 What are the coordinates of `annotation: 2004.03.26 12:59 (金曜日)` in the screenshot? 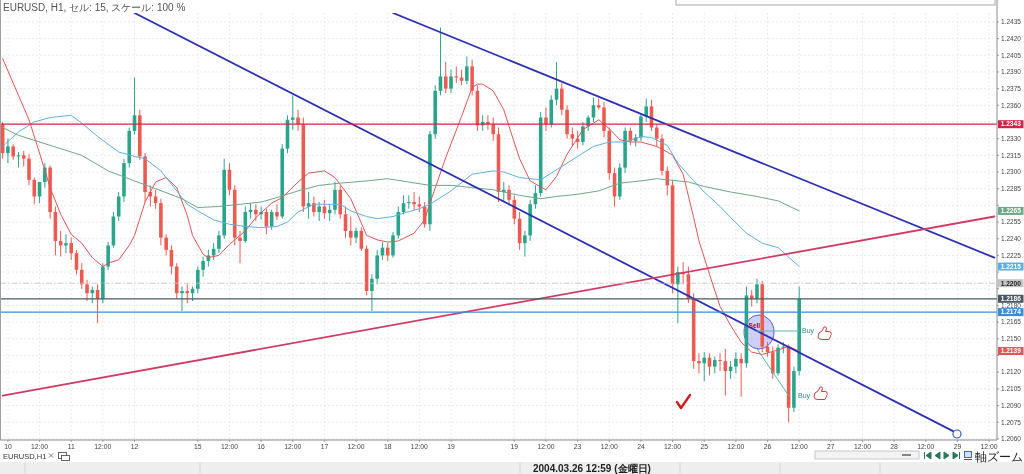 It's located at (592, 468).